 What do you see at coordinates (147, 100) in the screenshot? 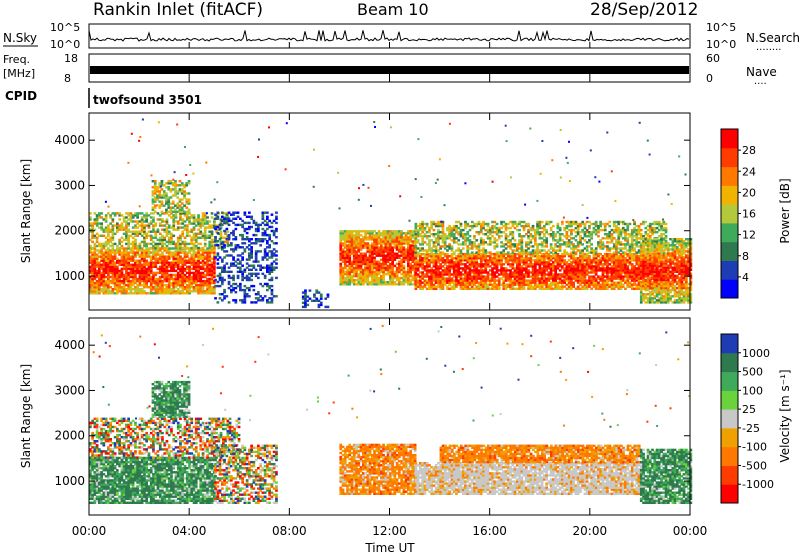
I see `cpid-text: twofsound 3501` at bounding box center [147, 100].